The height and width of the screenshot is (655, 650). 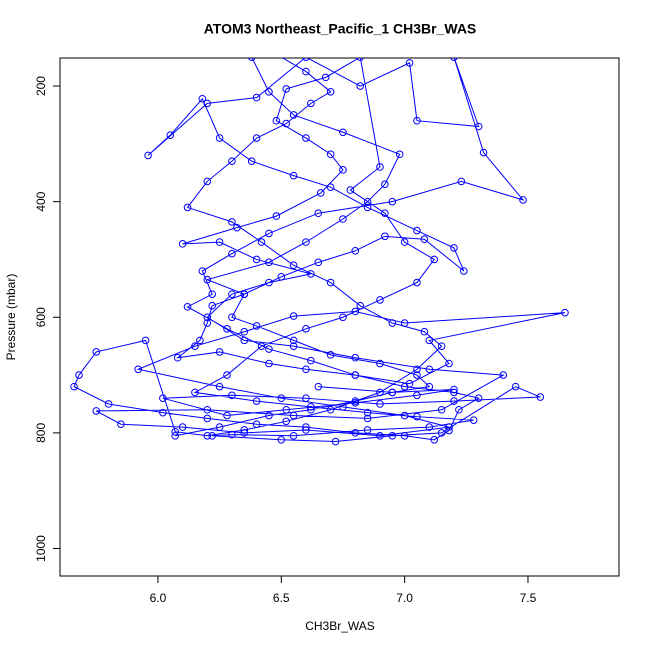 I want to click on chart-title: ATOM3 Northeast_Pacific_1 CH3Br_WAS, so click(x=340, y=29).